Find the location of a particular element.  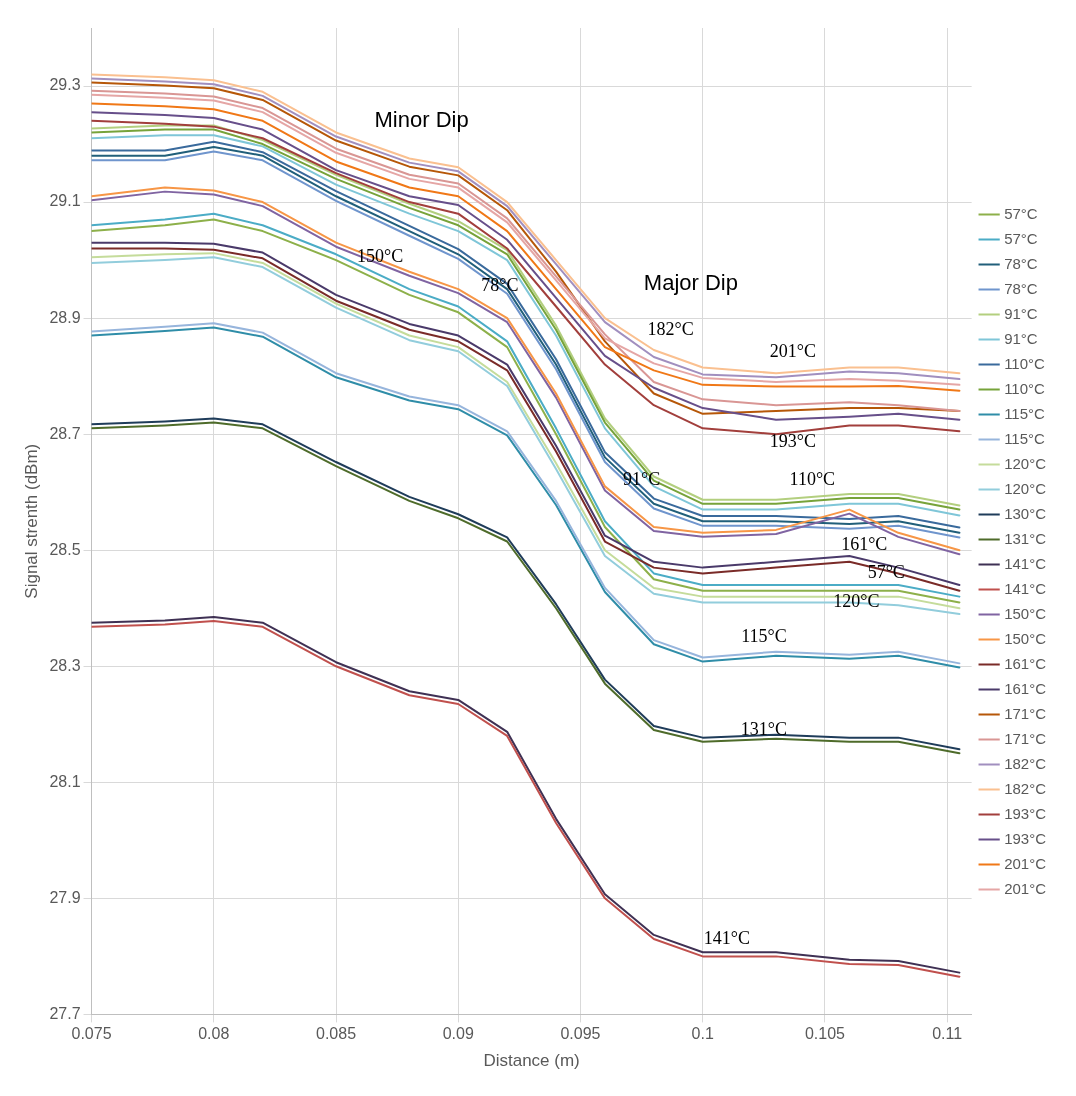

y-axis-title: Signal strenth (dBm) is located at coordinates (31, 521).